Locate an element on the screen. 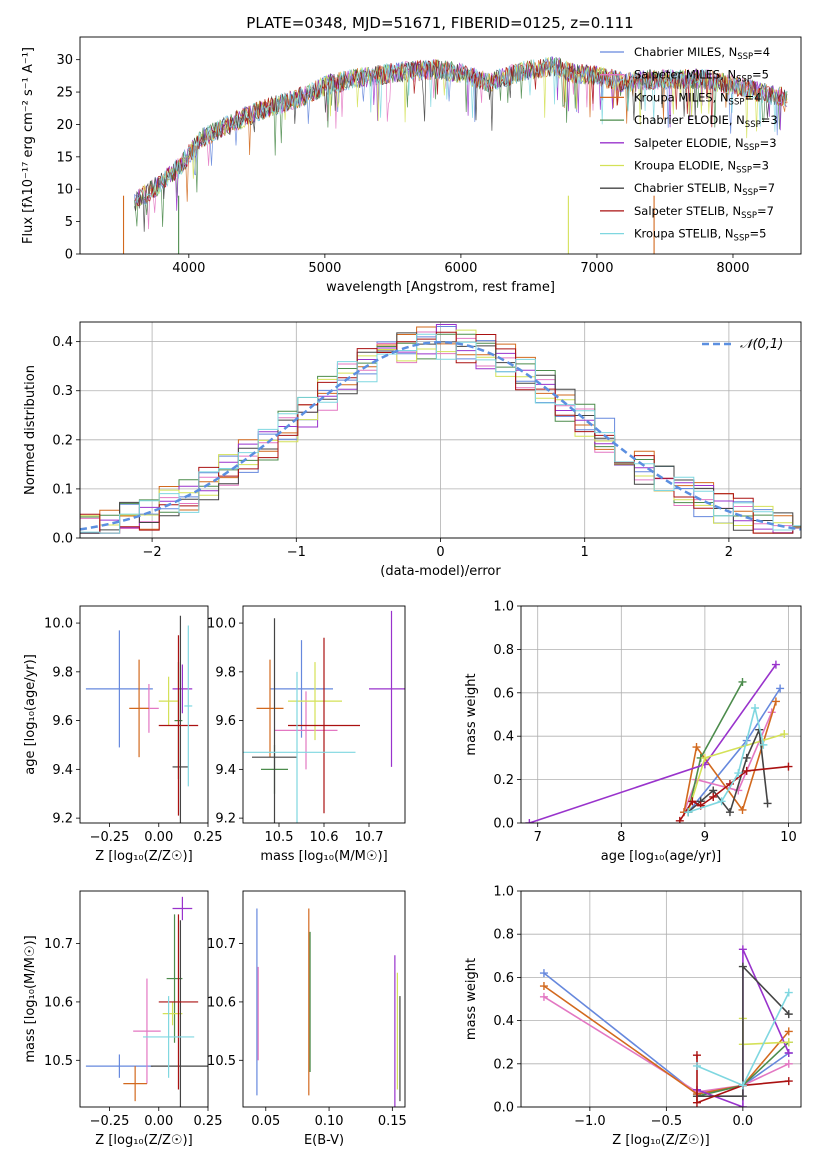 The height and width of the screenshot is (1170, 819). x-tick-label: 10.7 is located at coordinates (369, 837).